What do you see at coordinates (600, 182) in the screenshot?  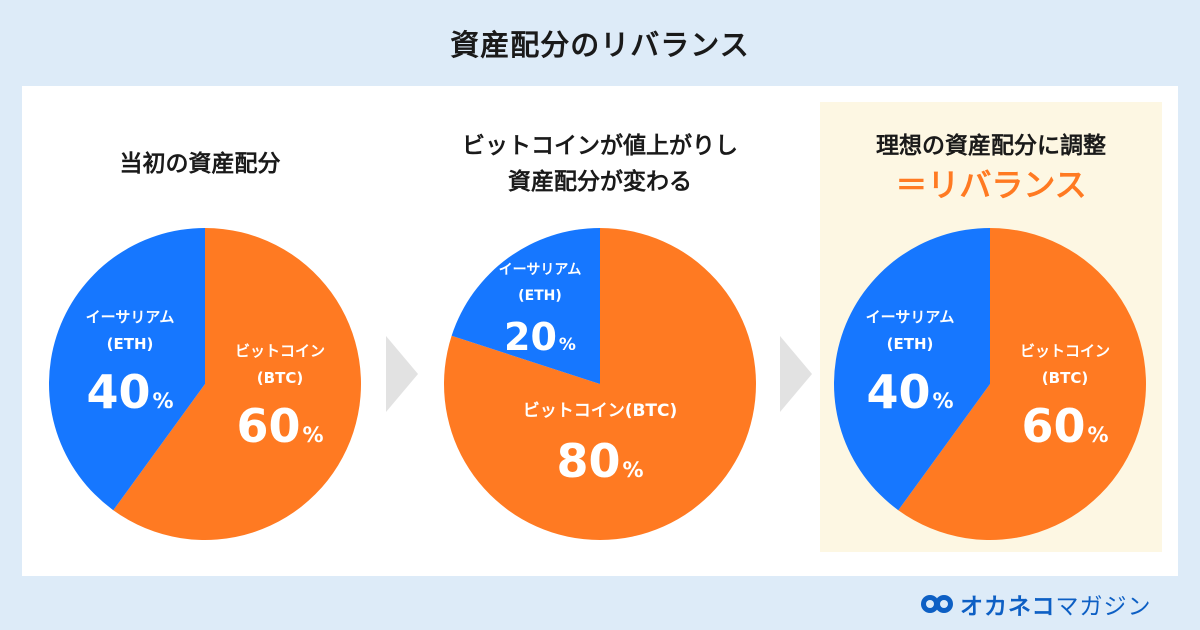 I see `heading-price-rise-line-2: 資産配分が変わる` at bounding box center [600, 182].